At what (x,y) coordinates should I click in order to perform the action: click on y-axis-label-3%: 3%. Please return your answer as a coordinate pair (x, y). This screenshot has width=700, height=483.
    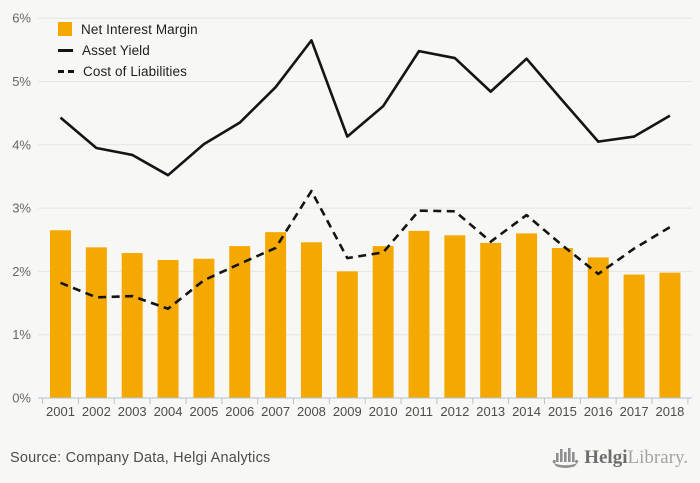
    Looking at the image, I should click on (21, 208).